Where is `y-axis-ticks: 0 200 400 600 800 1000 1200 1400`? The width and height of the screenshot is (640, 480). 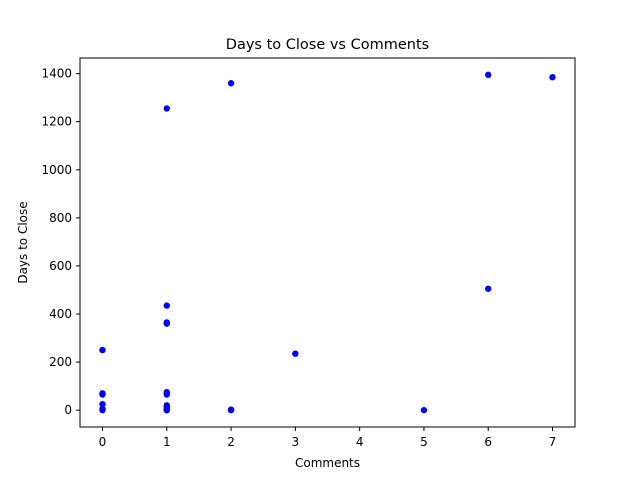
y-axis-ticks: 0 200 400 600 800 1000 1200 1400 is located at coordinates (60, 242).